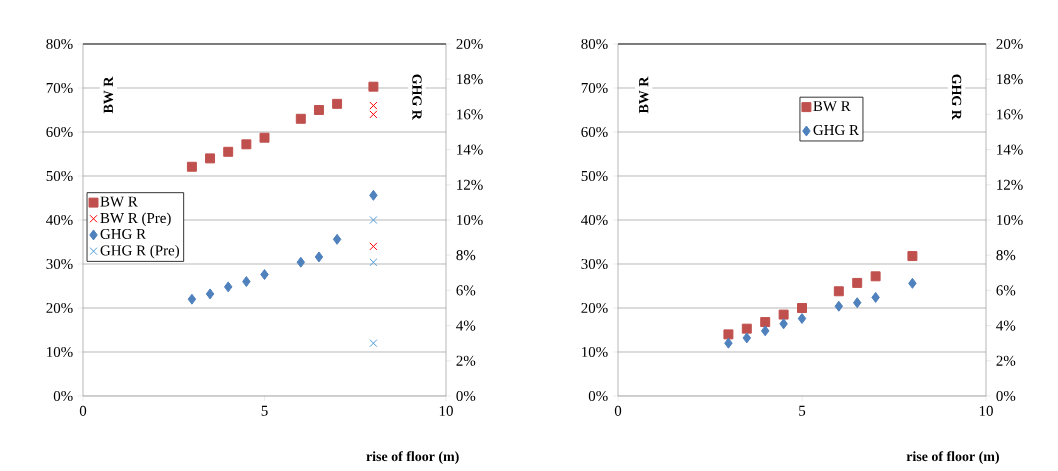 The width and height of the screenshot is (1058, 471). I want to click on legend-label: GHG R (Pre), so click(139, 251).